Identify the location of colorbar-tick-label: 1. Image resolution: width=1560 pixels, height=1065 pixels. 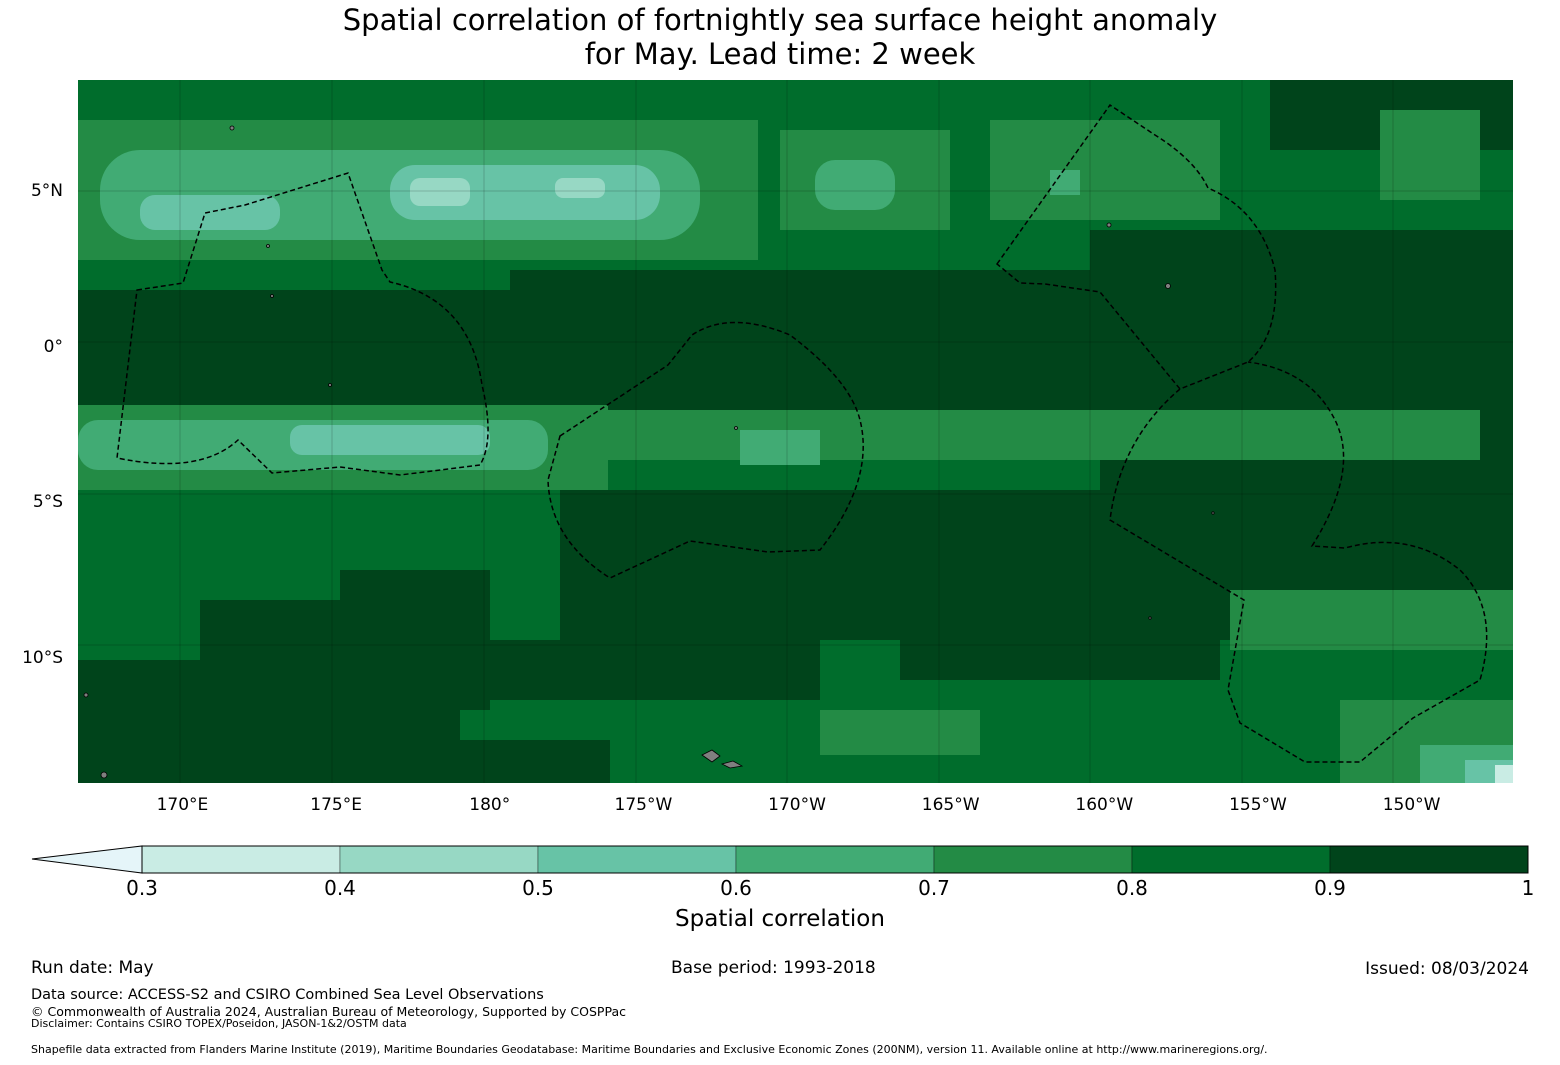
(1528, 888).